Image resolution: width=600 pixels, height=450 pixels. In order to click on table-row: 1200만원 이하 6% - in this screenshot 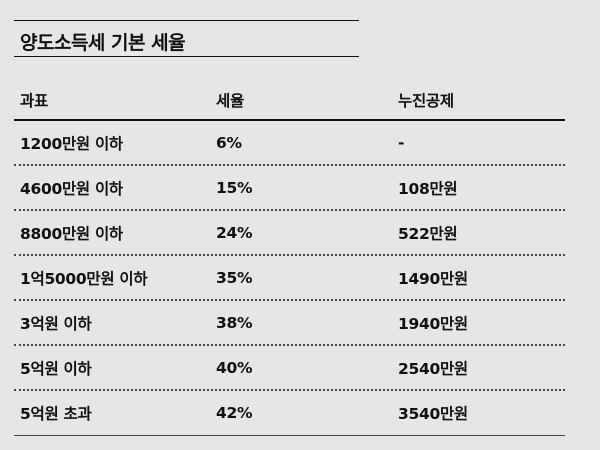, I will do `click(289, 143)`.